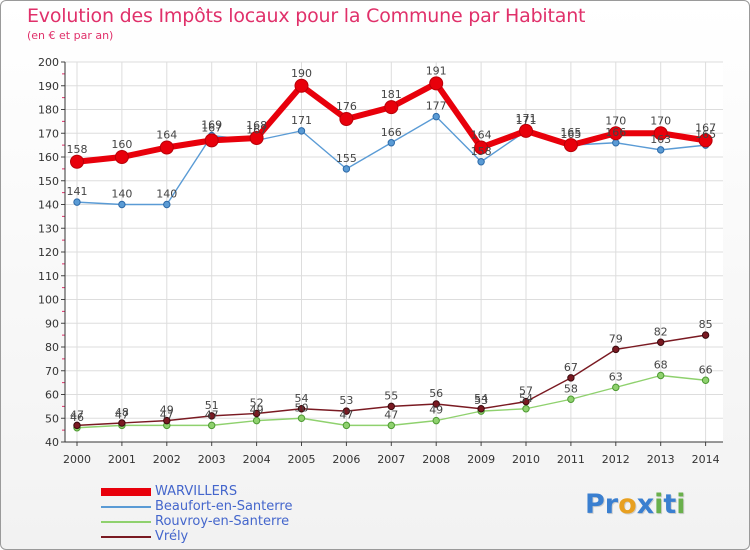  I want to click on x-tick-label: 2009, so click(481, 459).